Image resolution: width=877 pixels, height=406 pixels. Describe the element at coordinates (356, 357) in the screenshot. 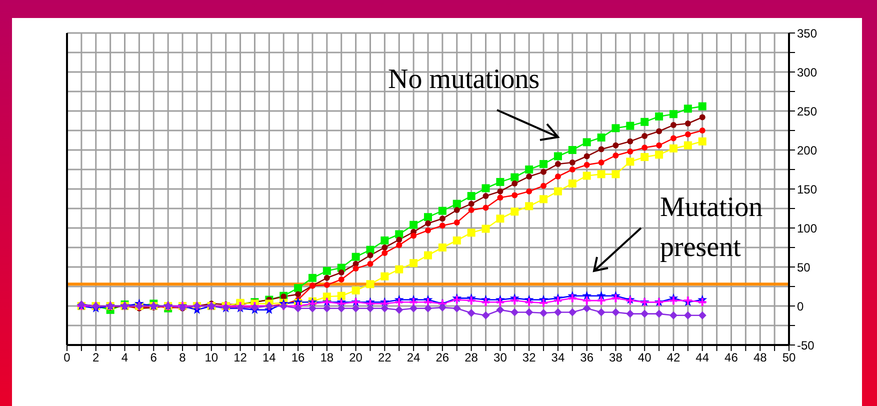

I see `x-tick-label: 20` at that location.